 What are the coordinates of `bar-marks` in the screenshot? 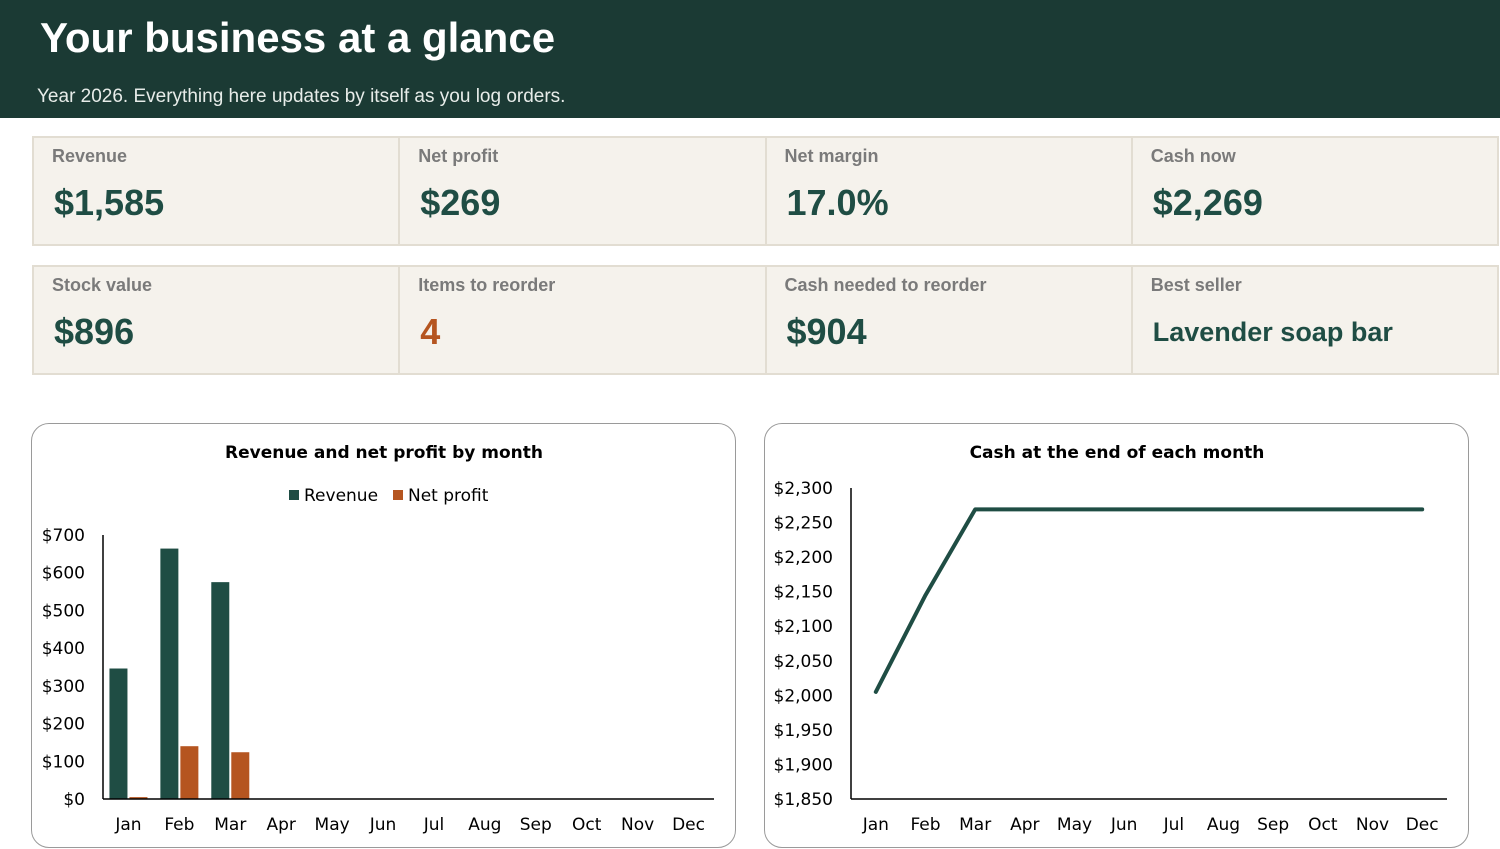 It's located at (179, 673).